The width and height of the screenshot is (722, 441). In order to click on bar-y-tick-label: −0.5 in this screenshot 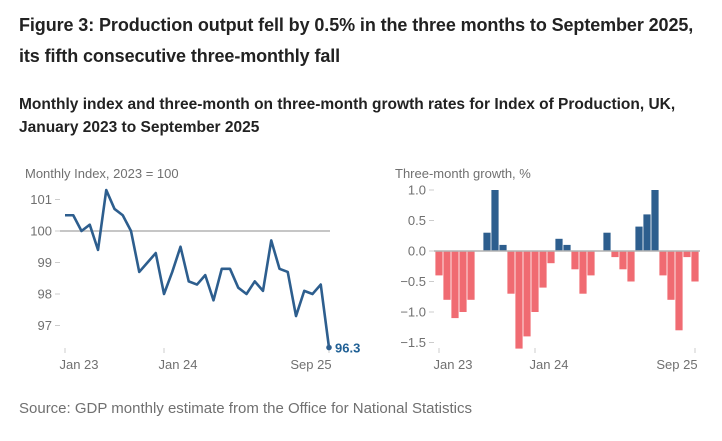, I will do `click(413, 281)`.